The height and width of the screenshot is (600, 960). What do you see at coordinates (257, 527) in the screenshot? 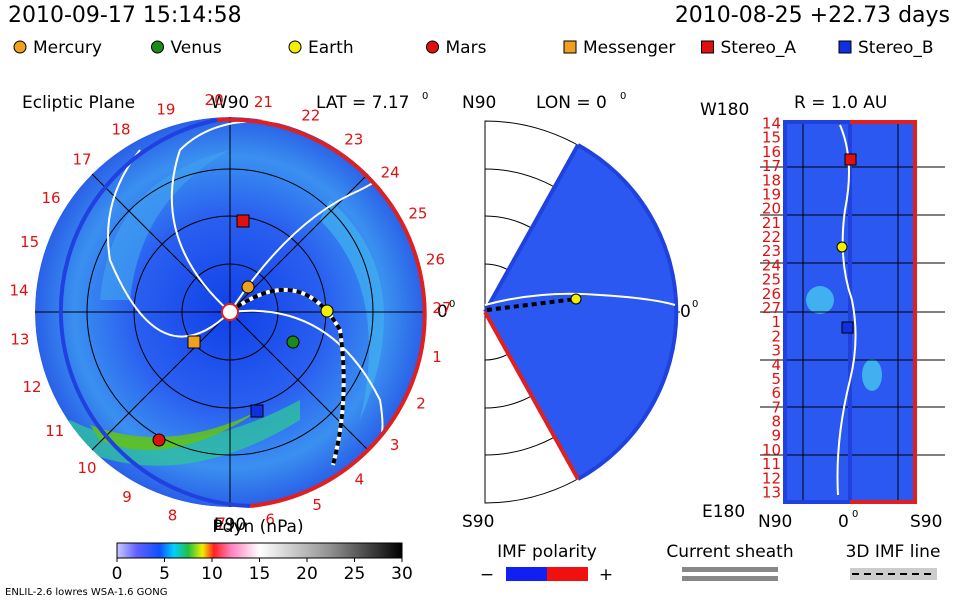
I see `colorbar-title: Pdyn (nPa)` at bounding box center [257, 527].